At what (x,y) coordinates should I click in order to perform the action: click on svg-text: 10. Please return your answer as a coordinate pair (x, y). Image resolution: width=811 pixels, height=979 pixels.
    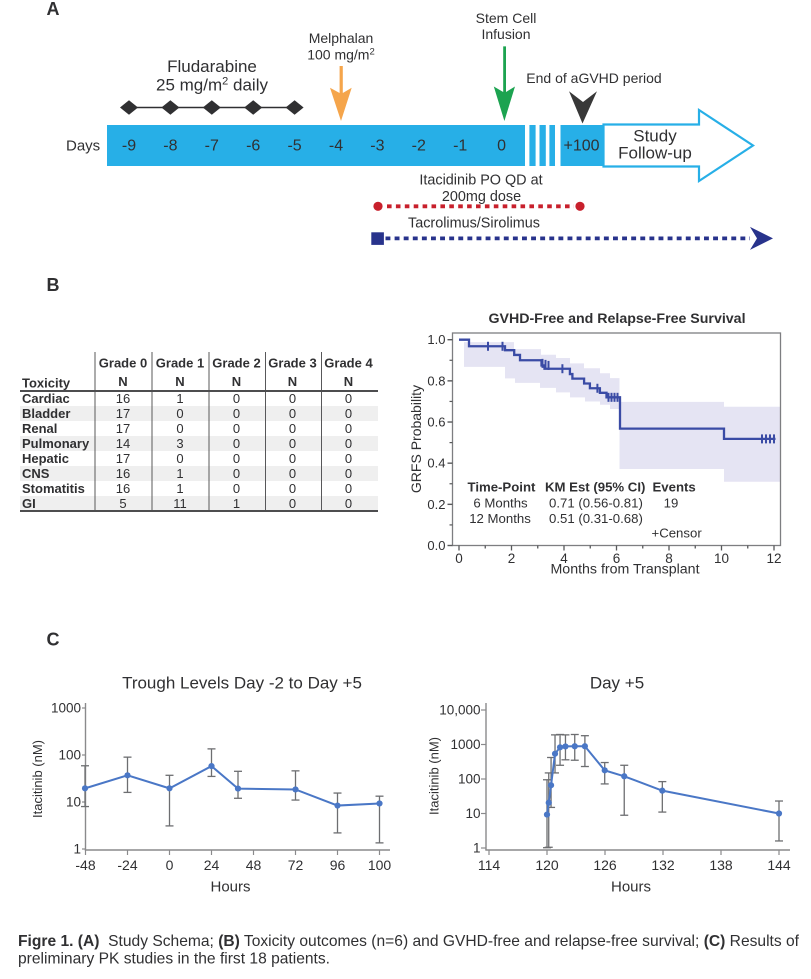
    Looking at the image, I should click on (472, 813).